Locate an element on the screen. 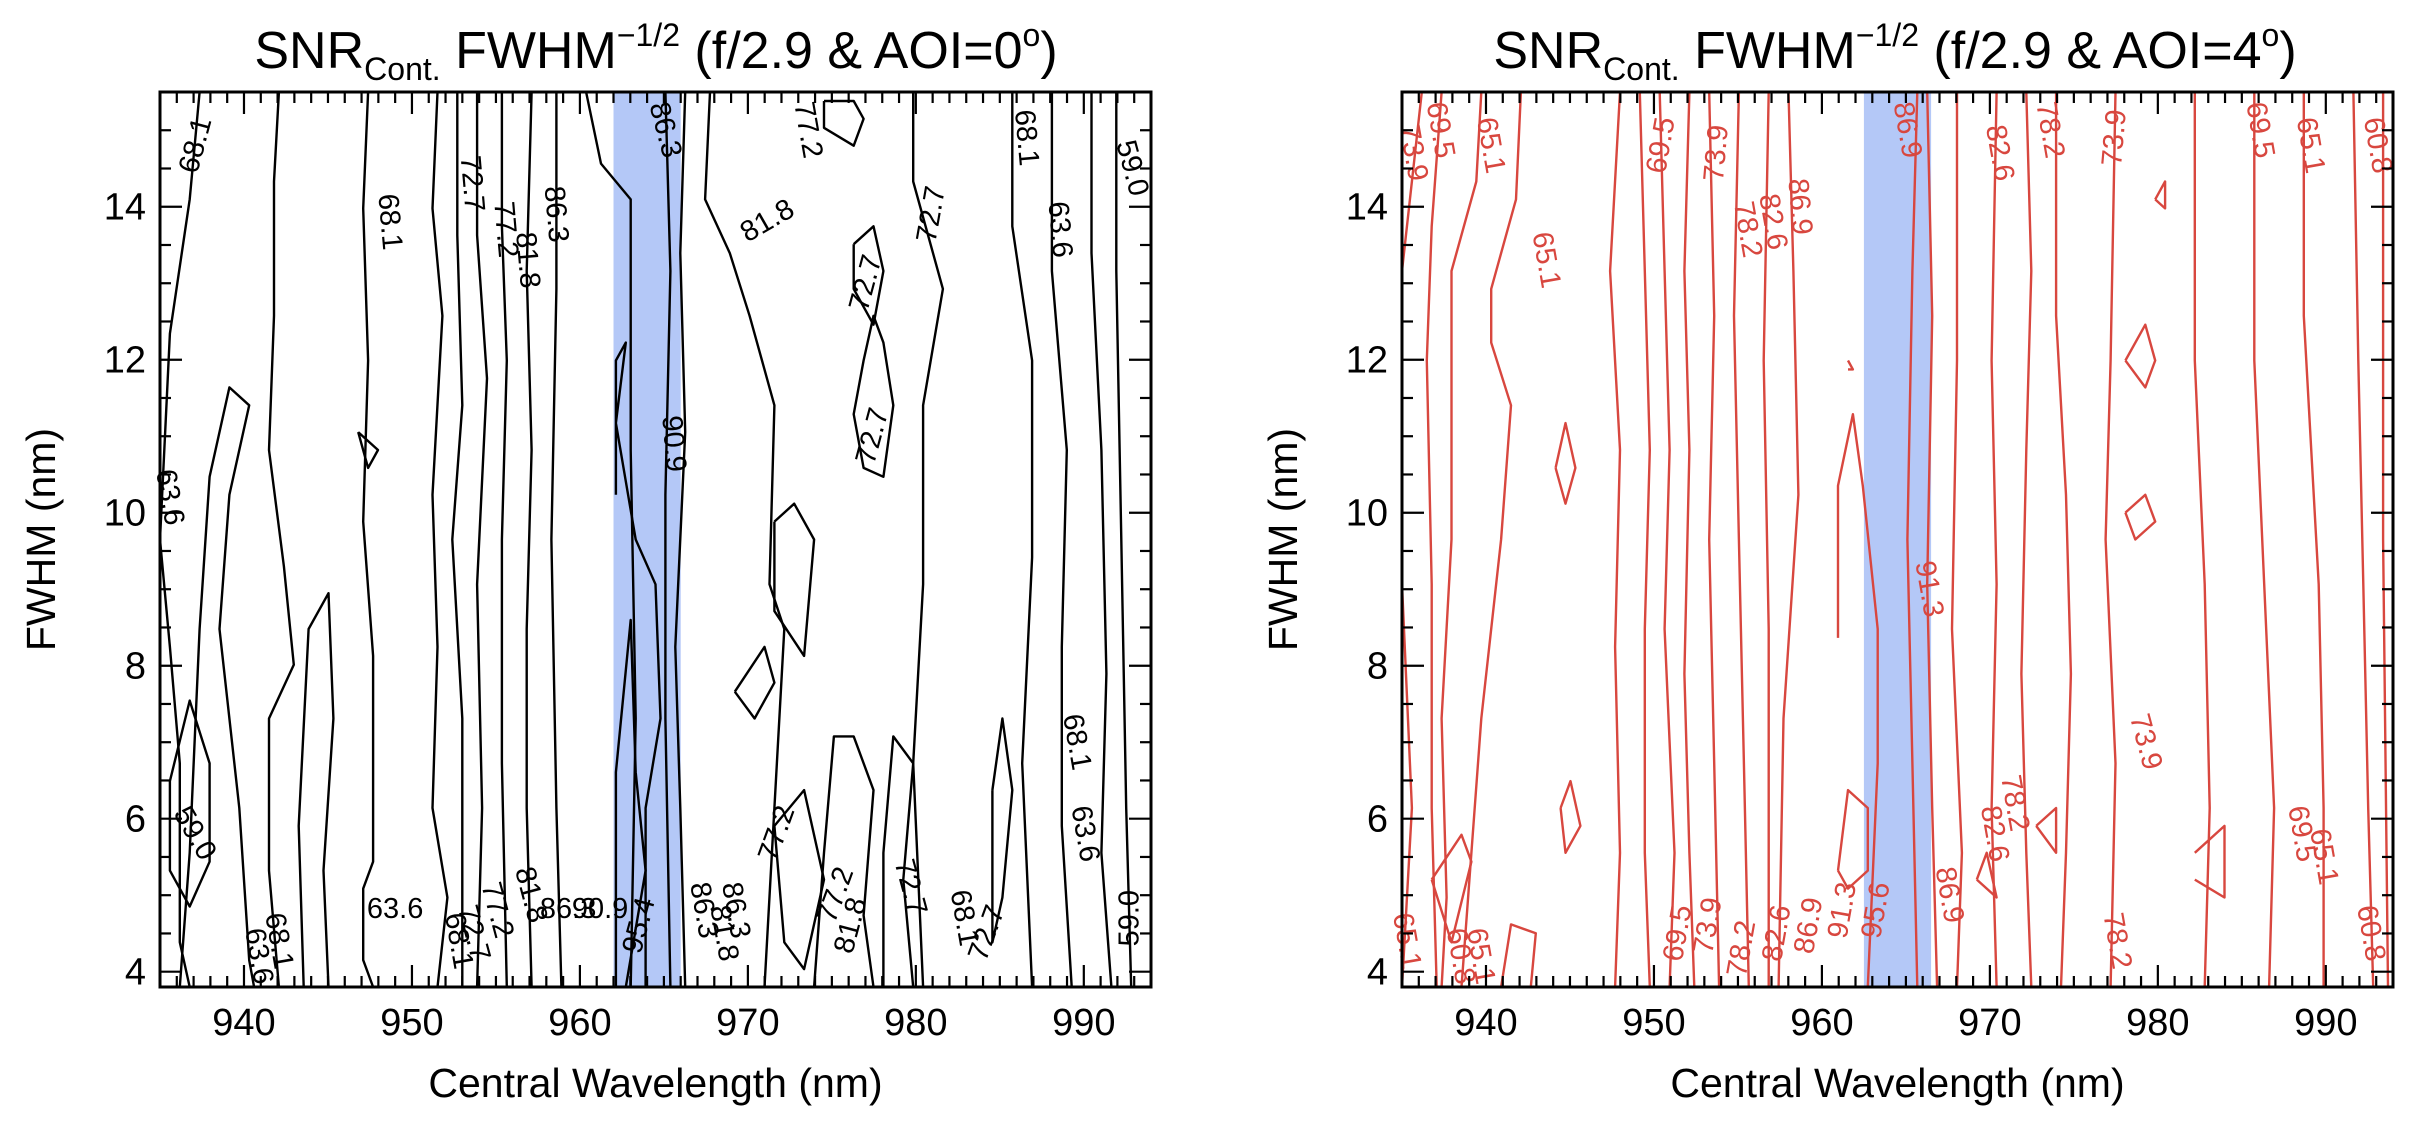 The image size is (2418, 1132). contour-label: 90.9 is located at coordinates (673, 443).